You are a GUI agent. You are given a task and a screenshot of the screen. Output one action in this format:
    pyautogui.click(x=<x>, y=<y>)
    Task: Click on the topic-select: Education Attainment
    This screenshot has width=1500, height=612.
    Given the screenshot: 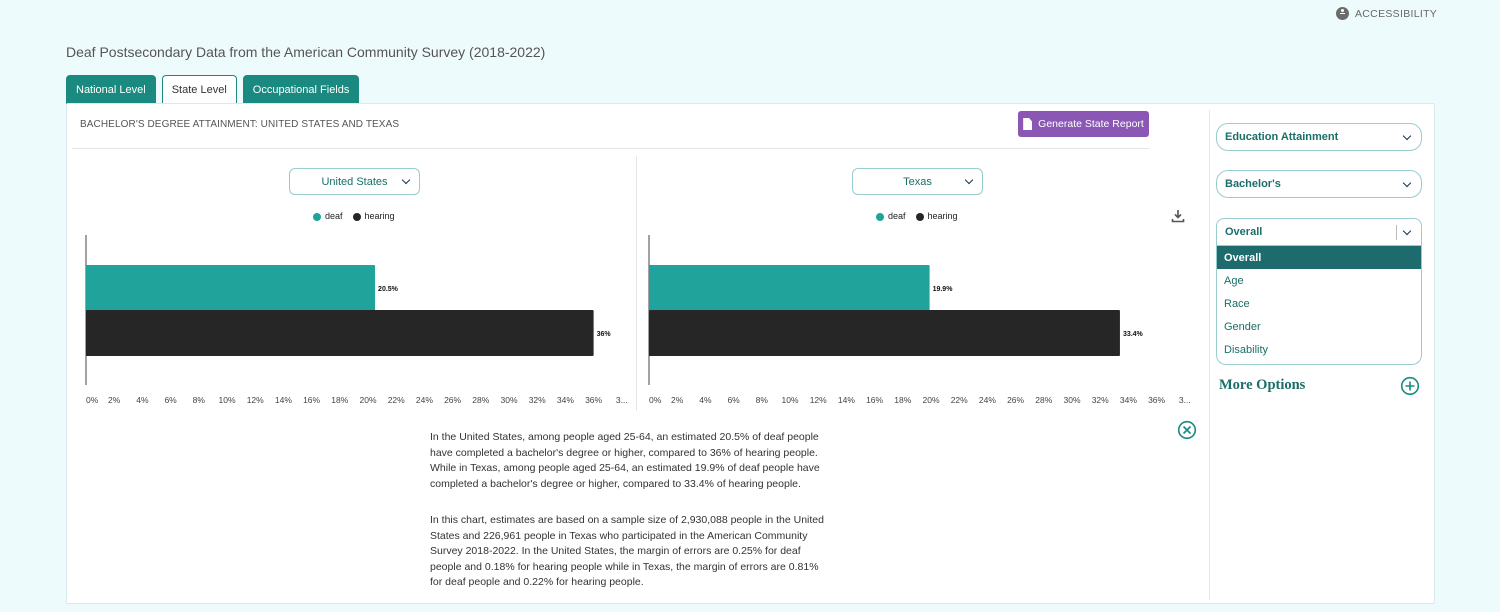 What is the action you would take?
    pyautogui.click(x=1319, y=137)
    